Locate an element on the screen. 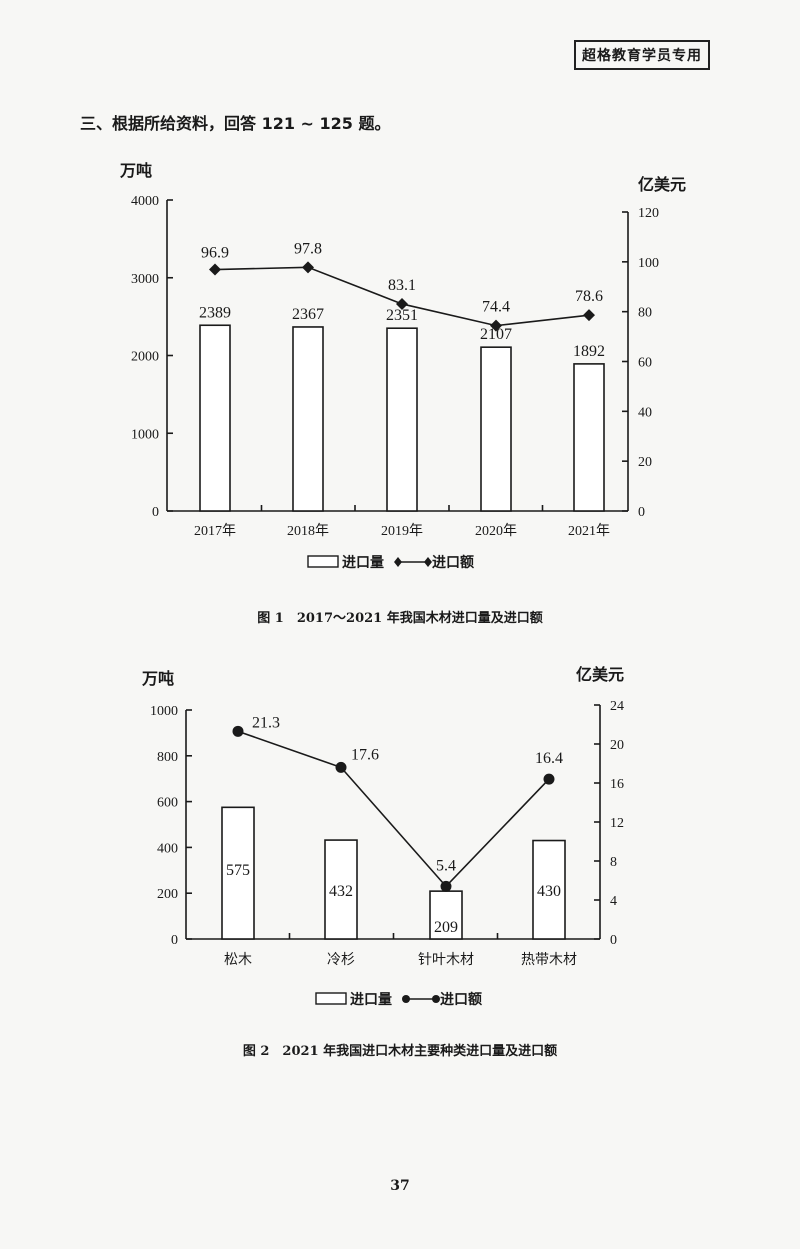  left-tick-label: 200 is located at coordinates (167, 894).